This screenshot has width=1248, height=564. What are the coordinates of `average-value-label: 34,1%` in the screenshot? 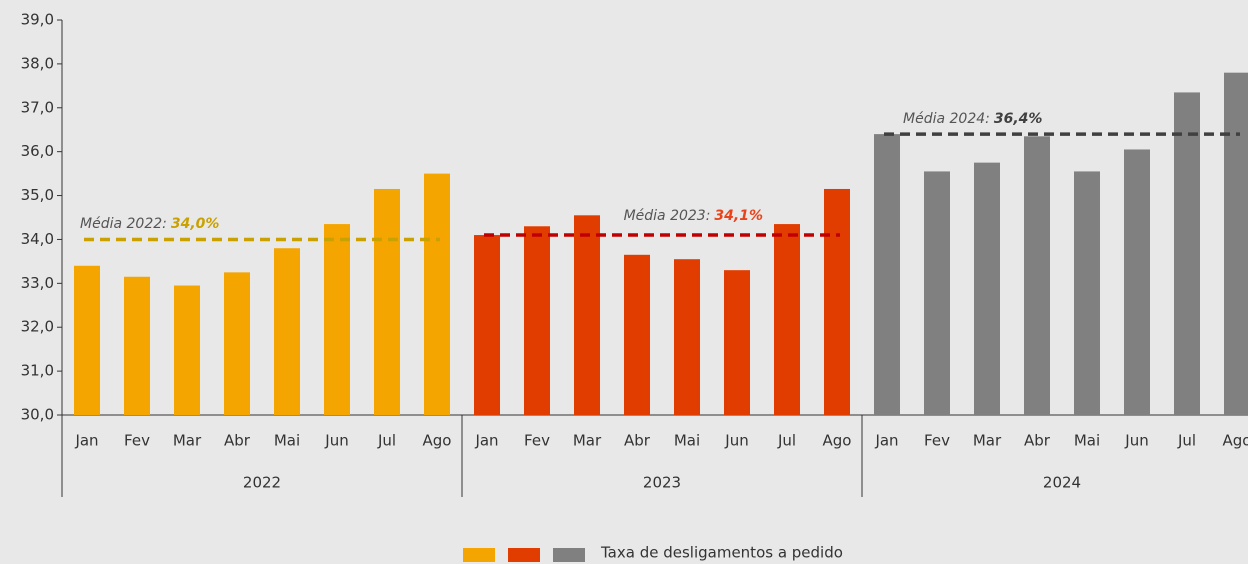 It's located at (738, 216).